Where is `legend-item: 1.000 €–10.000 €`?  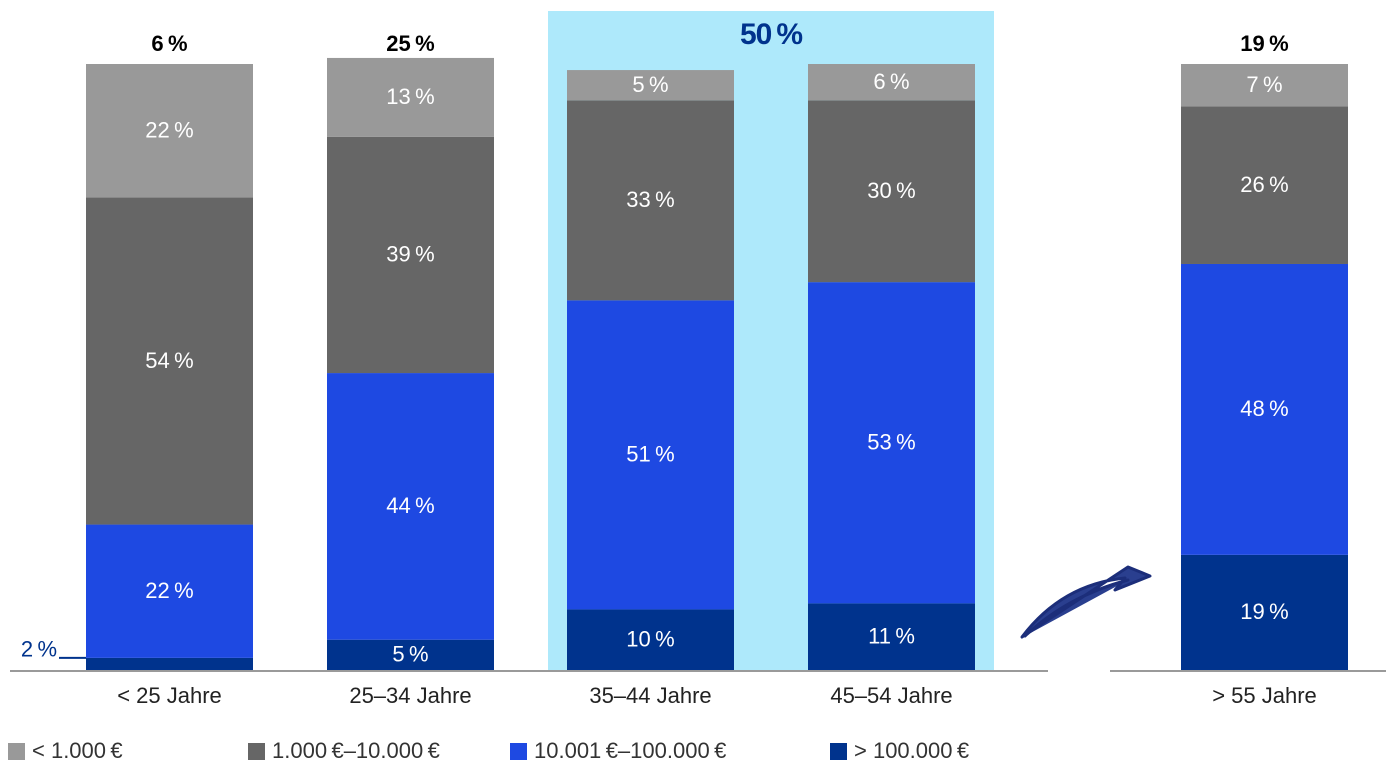 legend-item: 1.000 €–10.000 € is located at coordinates (344, 751).